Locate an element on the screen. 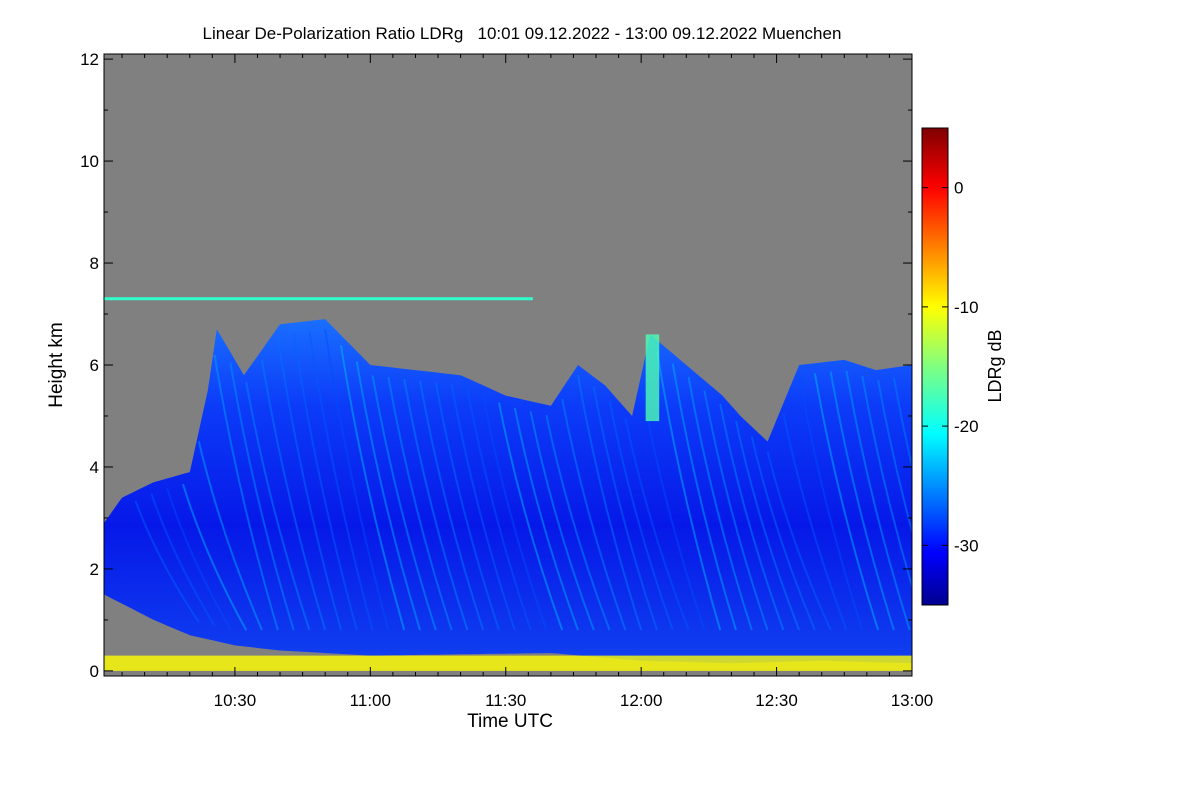  colorbar-ticks: 0 -10 -20 -30 is located at coordinates (950, 367).